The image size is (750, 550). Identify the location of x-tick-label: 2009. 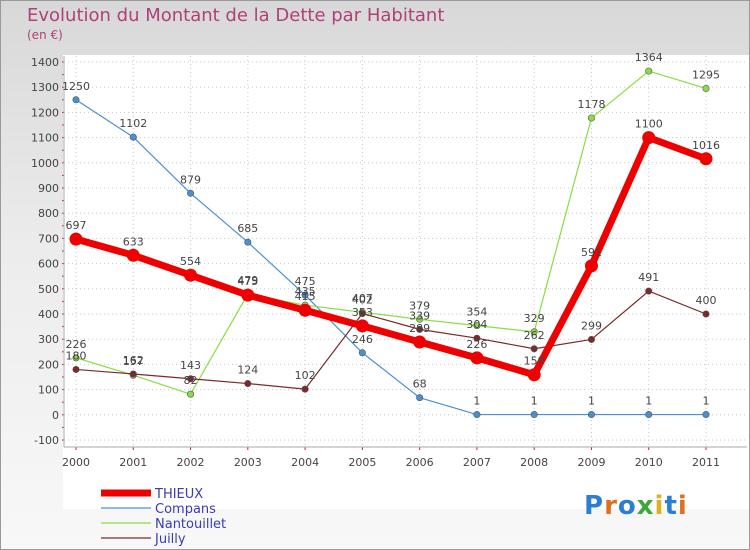
(591, 462).